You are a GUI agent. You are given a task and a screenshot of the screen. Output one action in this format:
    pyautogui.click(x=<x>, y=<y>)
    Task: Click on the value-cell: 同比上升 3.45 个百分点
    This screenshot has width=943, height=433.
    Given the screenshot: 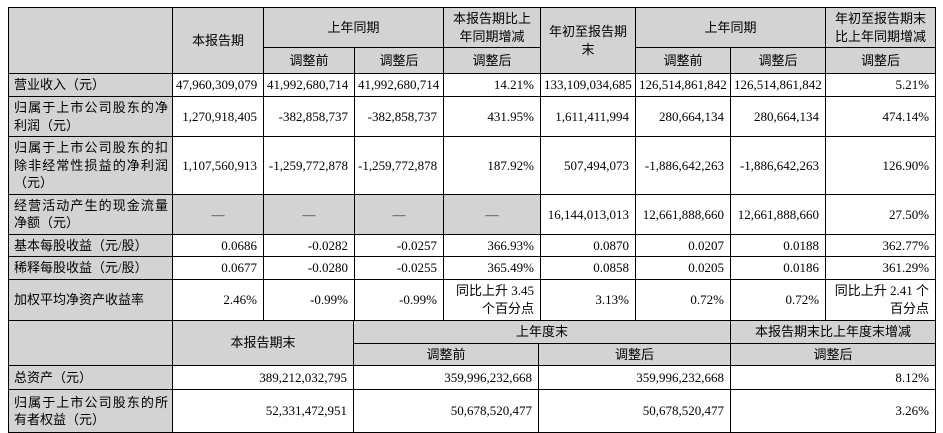 What is the action you would take?
    pyautogui.click(x=492, y=300)
    